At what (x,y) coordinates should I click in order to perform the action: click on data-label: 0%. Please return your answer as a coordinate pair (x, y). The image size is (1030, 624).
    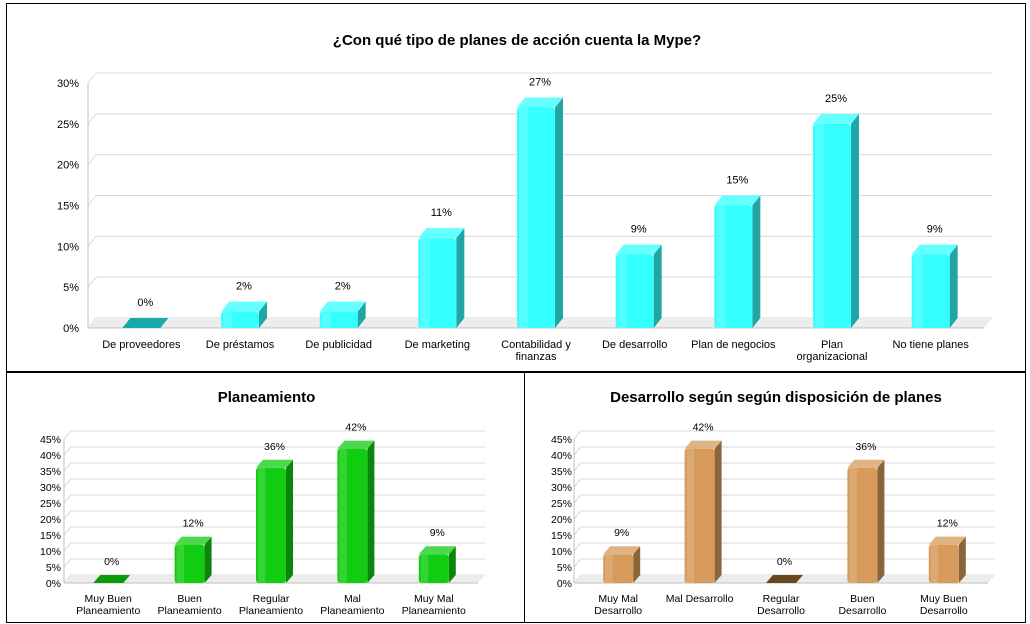
    Looking at the image, I should click on (145, 303).